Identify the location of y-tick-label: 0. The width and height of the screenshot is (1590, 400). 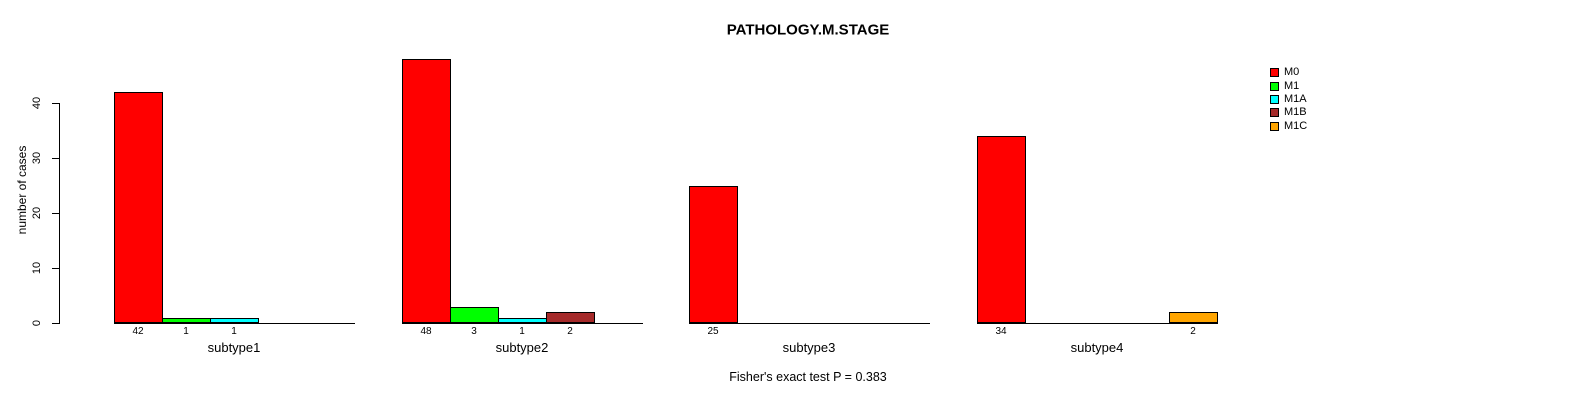
(37, 323).